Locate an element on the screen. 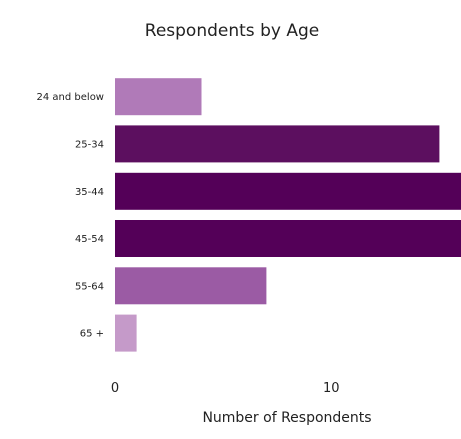 The image size is (461, 439). y-tick-label: 45-54 is located at coordinates (89, 239).